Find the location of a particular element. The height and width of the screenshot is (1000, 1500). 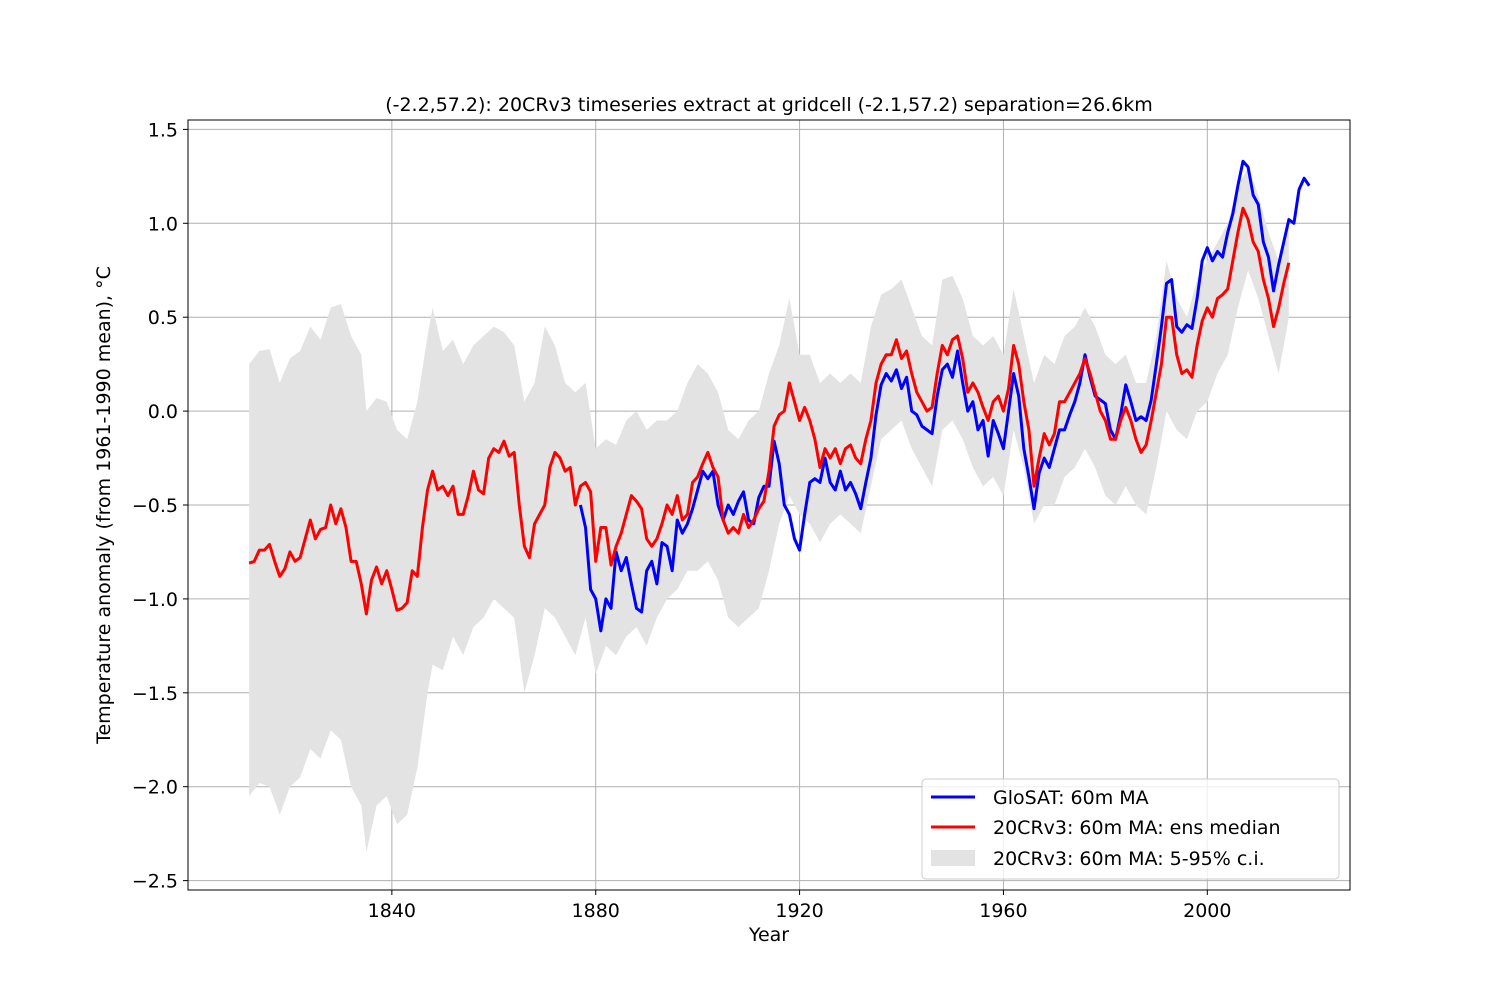

x-tick-label: 1960 is located at coordinates (1003, 911).